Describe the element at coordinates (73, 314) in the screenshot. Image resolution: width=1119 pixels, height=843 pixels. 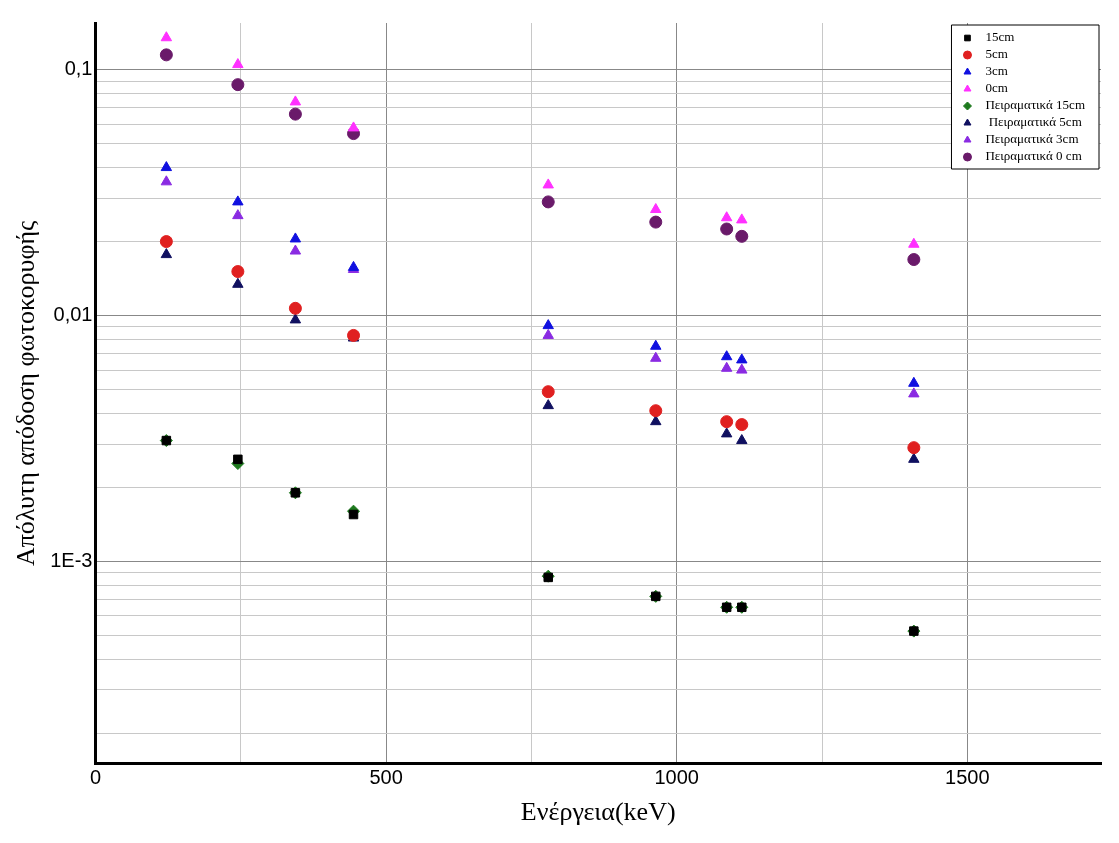
I see `y-tick-label: 0,01` at that location.